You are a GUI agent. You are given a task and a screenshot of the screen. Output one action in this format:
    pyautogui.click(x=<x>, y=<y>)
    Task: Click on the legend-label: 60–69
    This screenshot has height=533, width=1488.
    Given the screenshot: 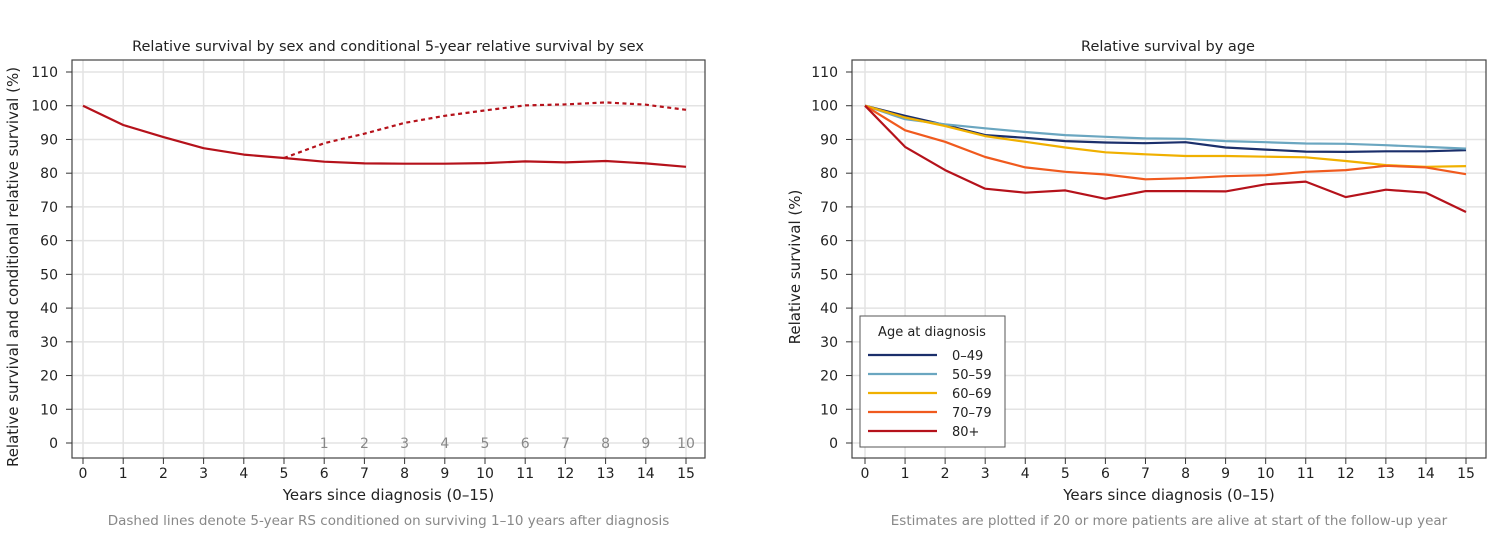 What is the action you would take?
    pyautogui.click(x=972, y=394)
    